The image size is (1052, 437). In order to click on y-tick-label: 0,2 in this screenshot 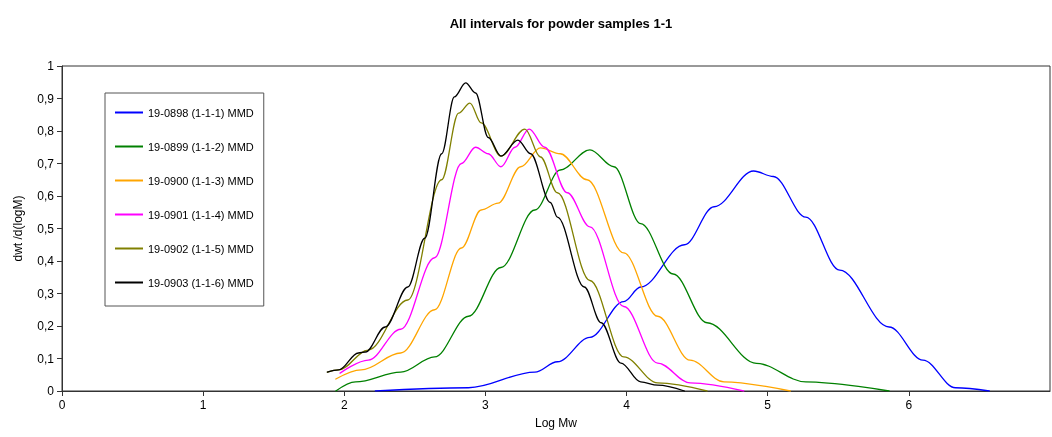, I will do `click(46, 326)`.